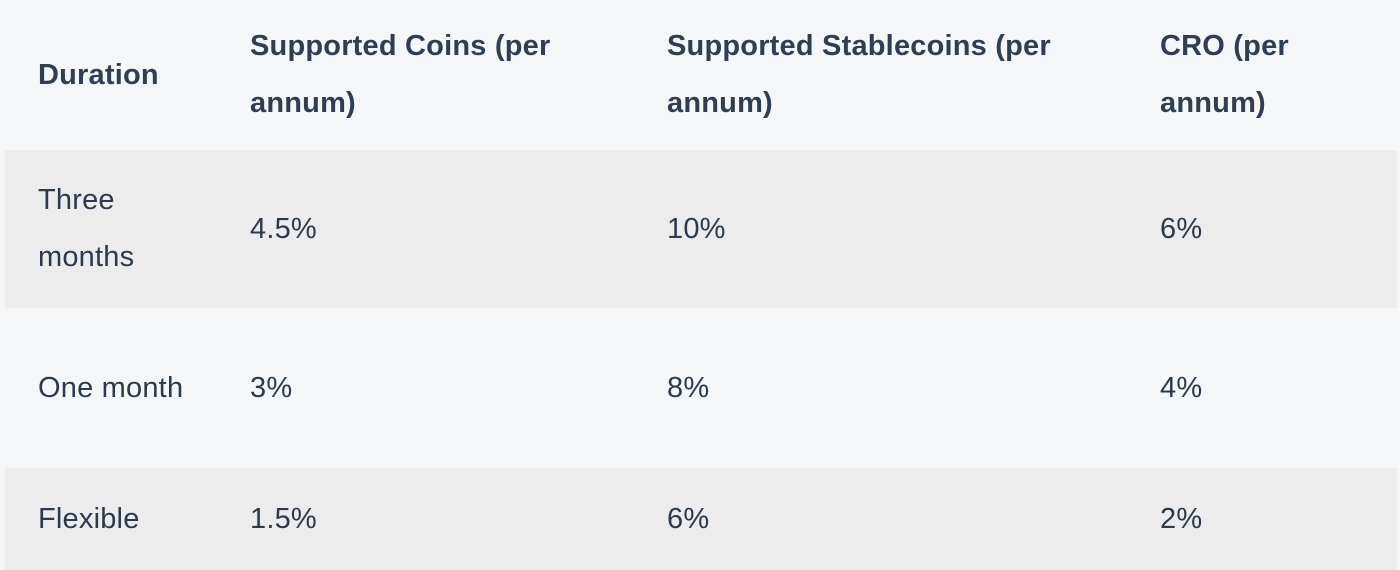  Describe the element at coordinates (696, 228) in the screenshot. I see `cell-stablecoins-rate: 10%` at that location.